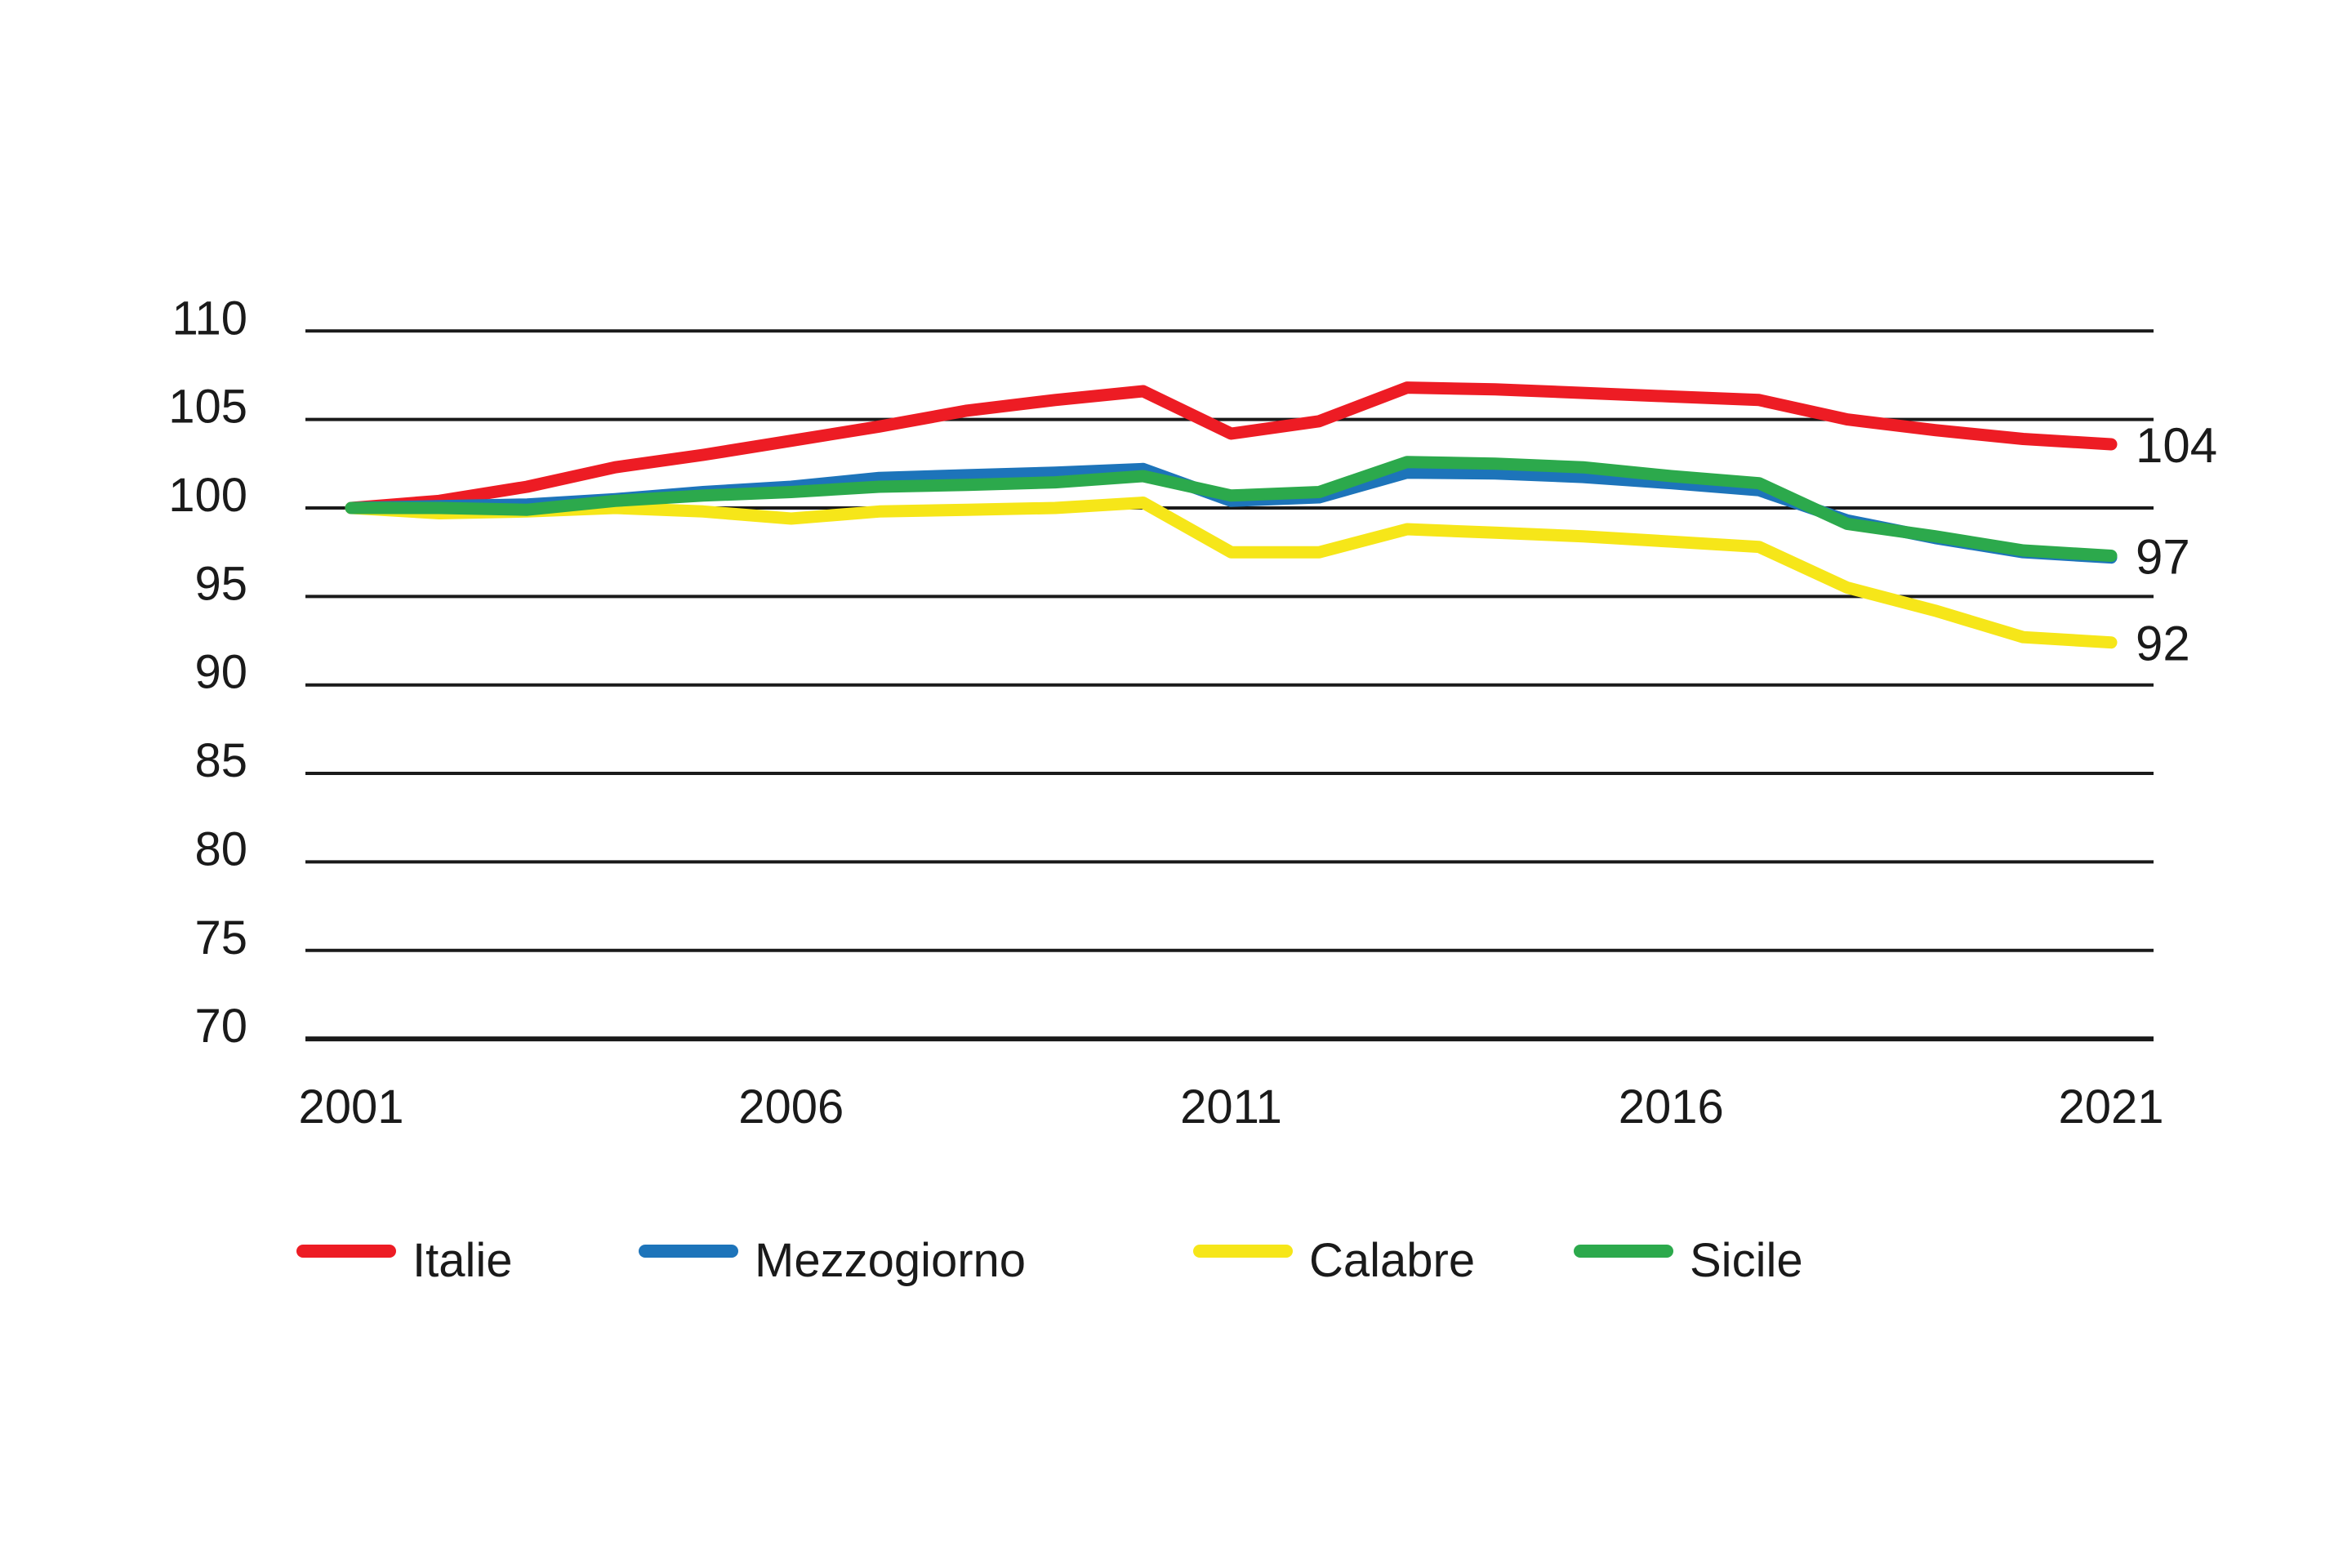 The width and height of the screenshot is (2352, 1568). Describe the element at coordinates (2176, 445) in the screenshot. I see `end-label-italie: 104` at that location.